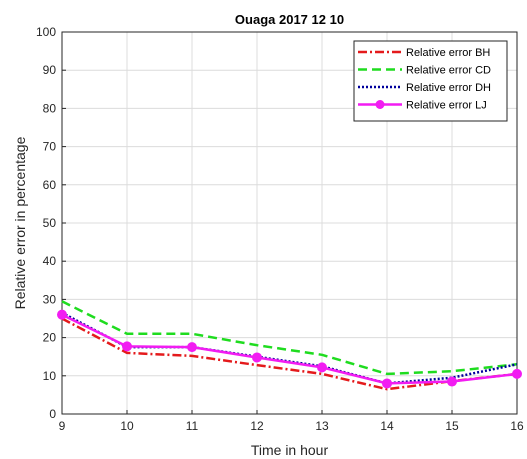  Describe the element at coordinates (291, 421) in the screenshot. I see `x-axis-ticks: 9 10 11 12 13 14 15 16` at that location.